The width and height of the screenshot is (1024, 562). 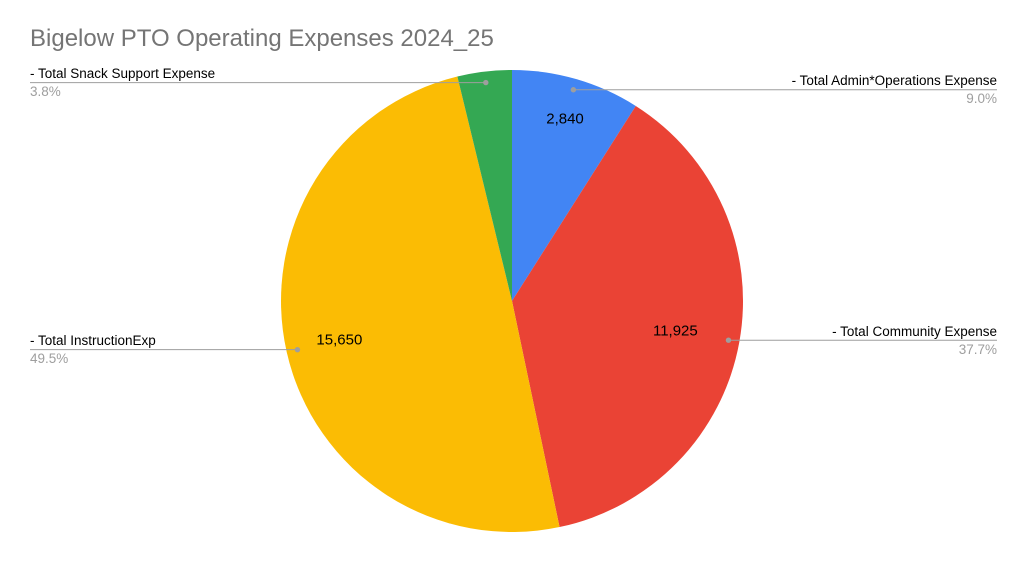 I want to click on slice-label-admin-operations: - Total Admin*Operations Expense, so click(x=894, y=81).